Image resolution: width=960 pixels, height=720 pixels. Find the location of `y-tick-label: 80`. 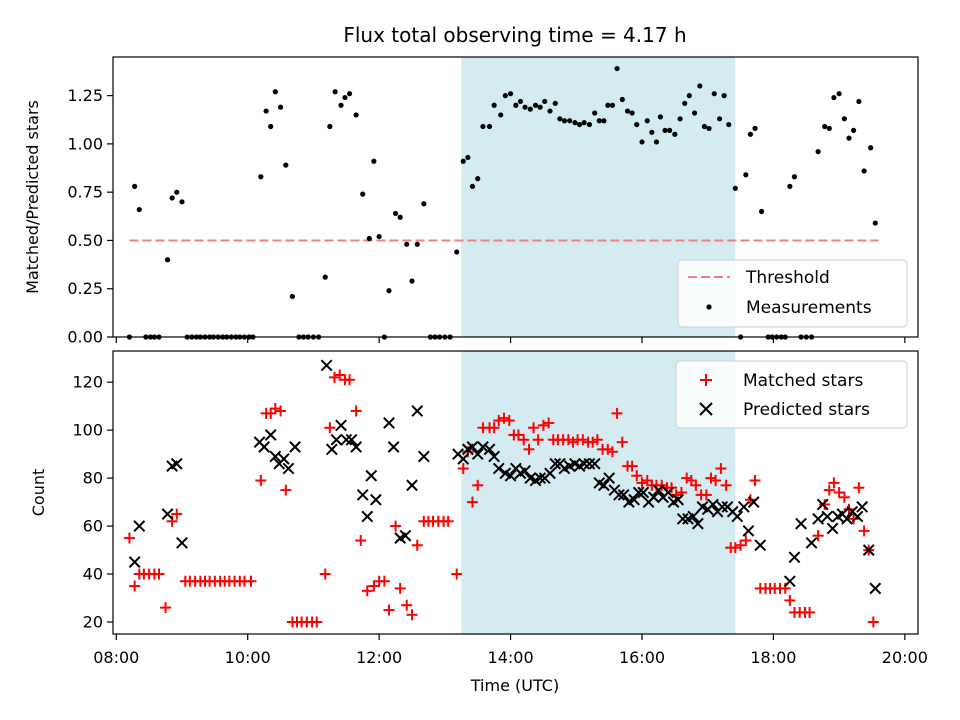

y-tick-label: 80 is located at coordinates (93, 478).